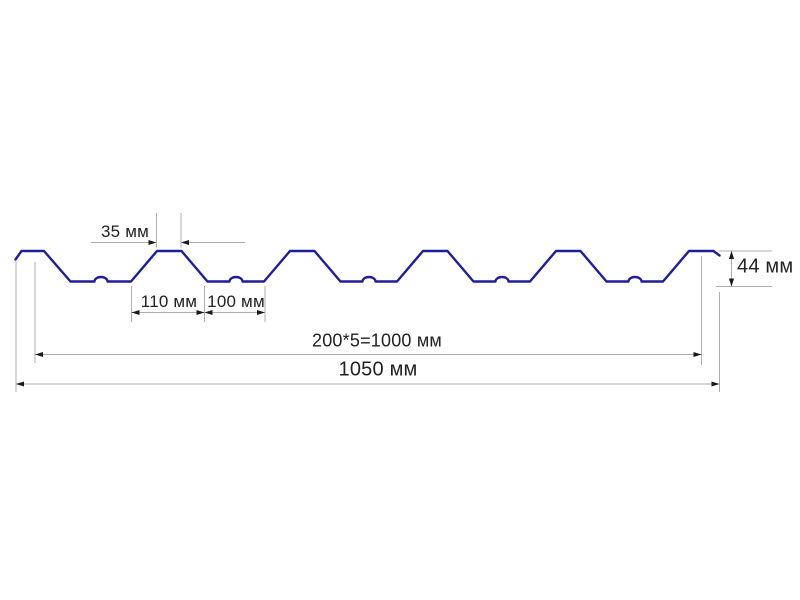  I want to click on profile-outline, so click(367, 266).